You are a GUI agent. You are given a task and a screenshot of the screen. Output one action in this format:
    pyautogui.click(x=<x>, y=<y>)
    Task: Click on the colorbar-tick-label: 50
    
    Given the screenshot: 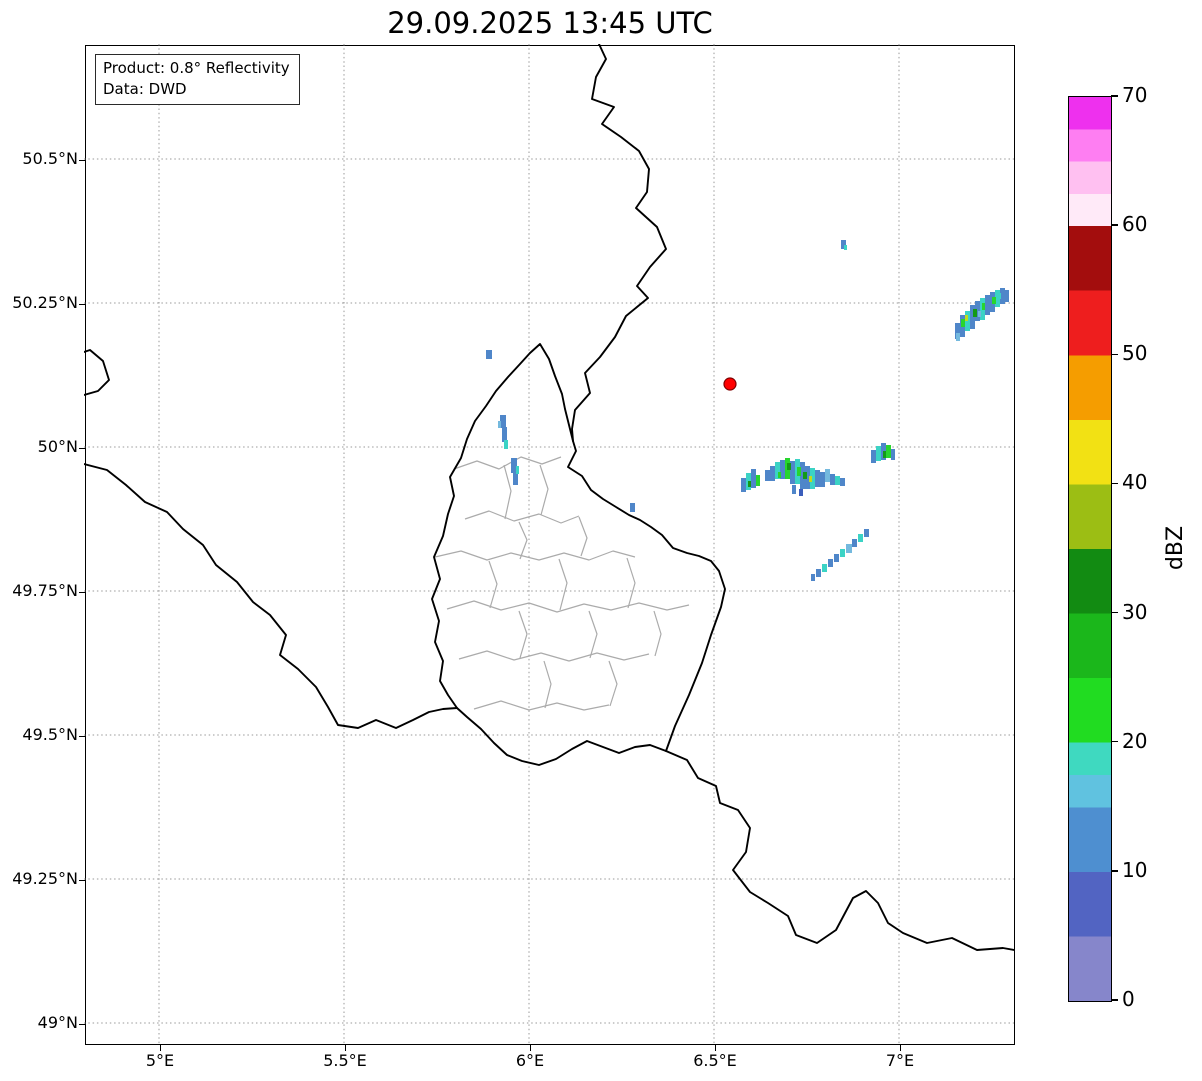 What is the action you would take?
    pyautogui.click(x=1135, y=353)
    